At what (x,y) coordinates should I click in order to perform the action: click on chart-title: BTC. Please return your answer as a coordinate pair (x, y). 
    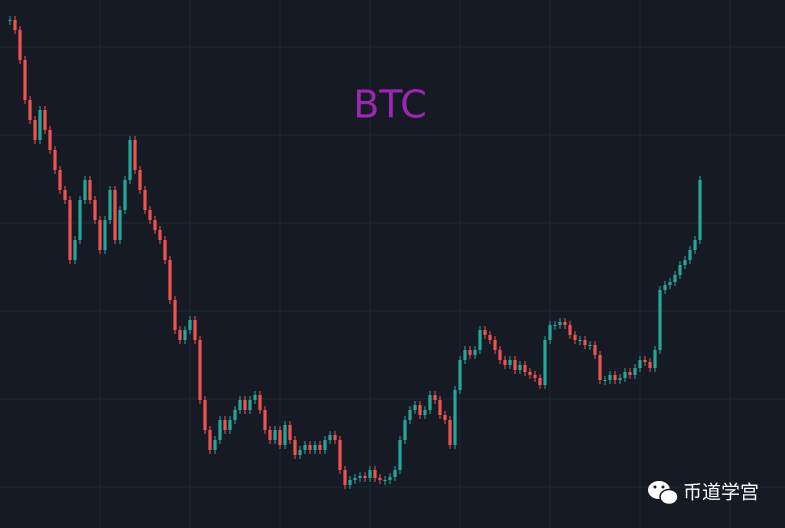
    Looking at the image, I should click on (390, 105).